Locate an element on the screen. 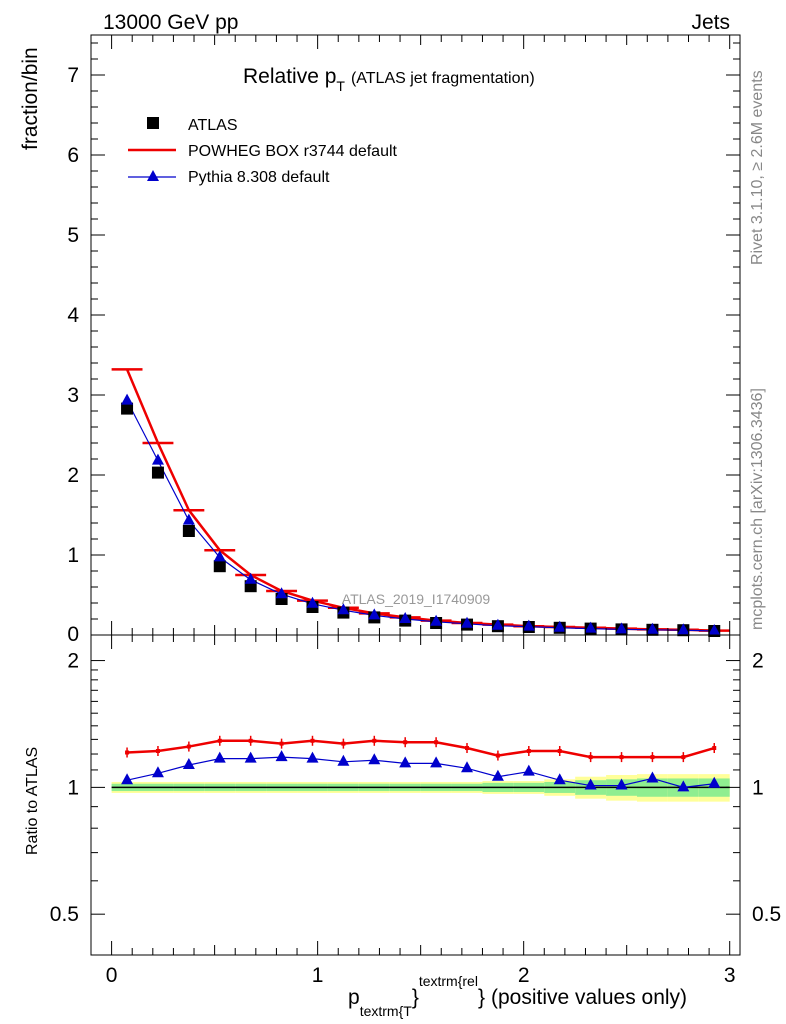 The image size is (786, 1024). legend-label-powheg: POWHEG BOX r3744 default is located at coordinates (293, 151).